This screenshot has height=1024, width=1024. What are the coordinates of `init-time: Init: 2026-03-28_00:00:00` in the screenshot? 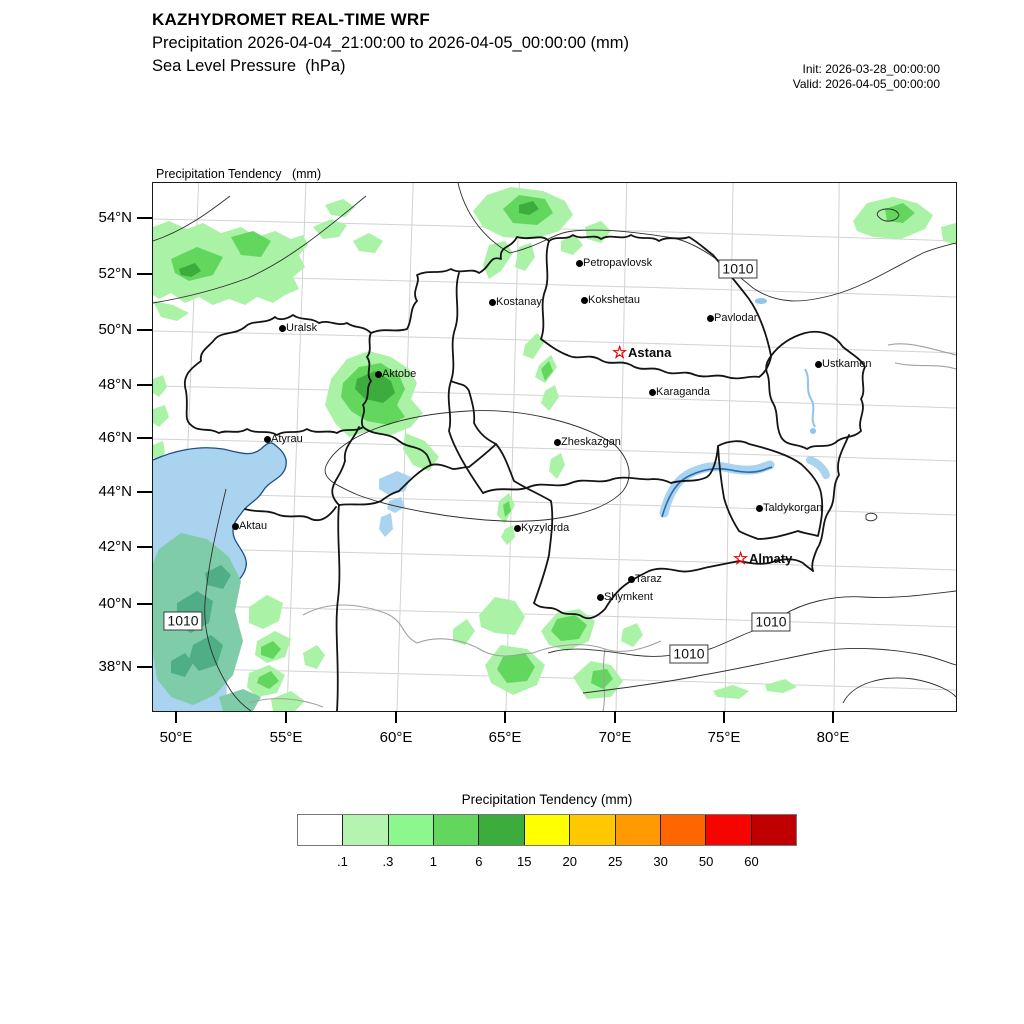 It's located at (871, 69).